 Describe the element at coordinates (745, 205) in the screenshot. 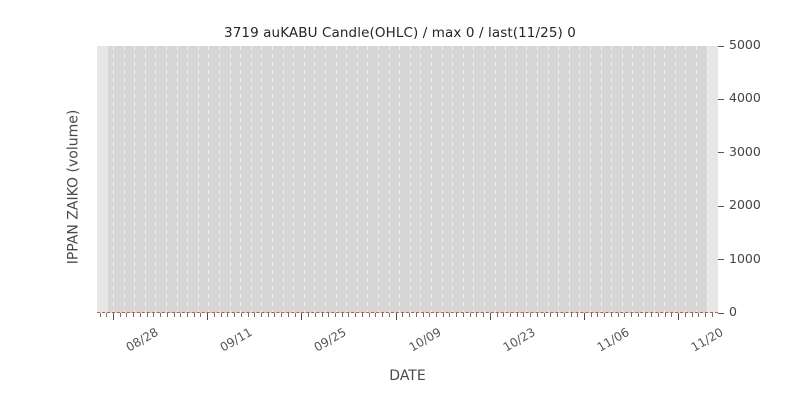

I see `y-axis-tick-label: 2000` at that location.